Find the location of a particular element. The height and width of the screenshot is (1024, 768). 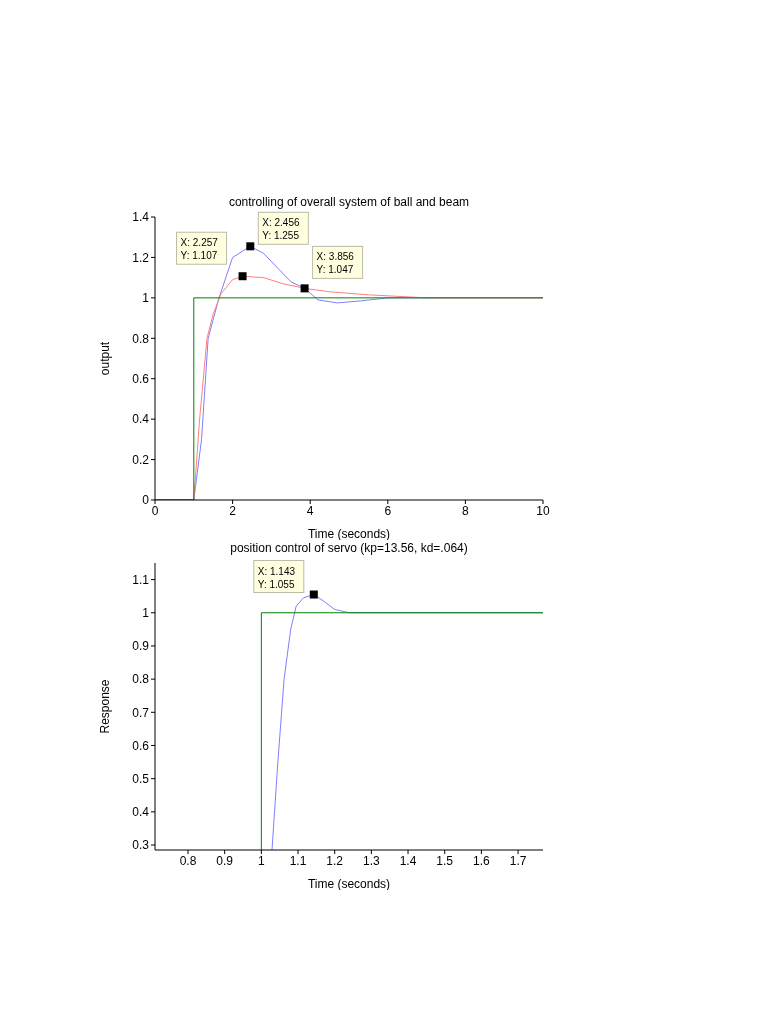

x-tick-label: 1.2 is located at coordinates (335, 860).